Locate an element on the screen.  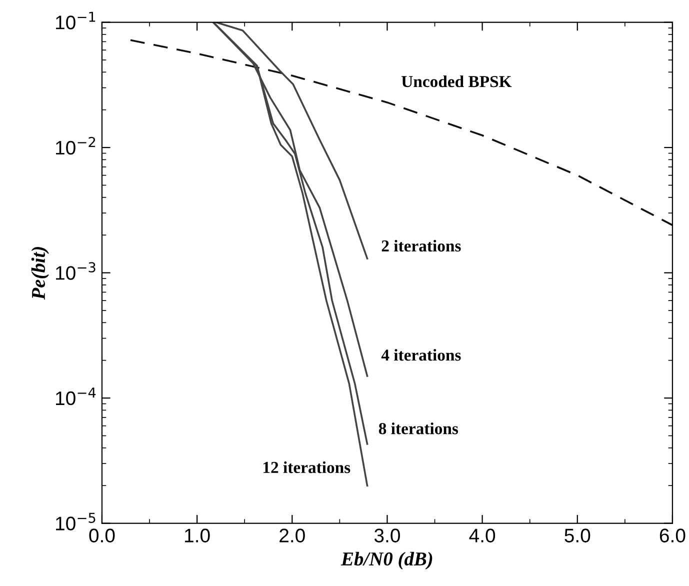
x-tick-label: 1.0 is located at coordinates (197, 535).